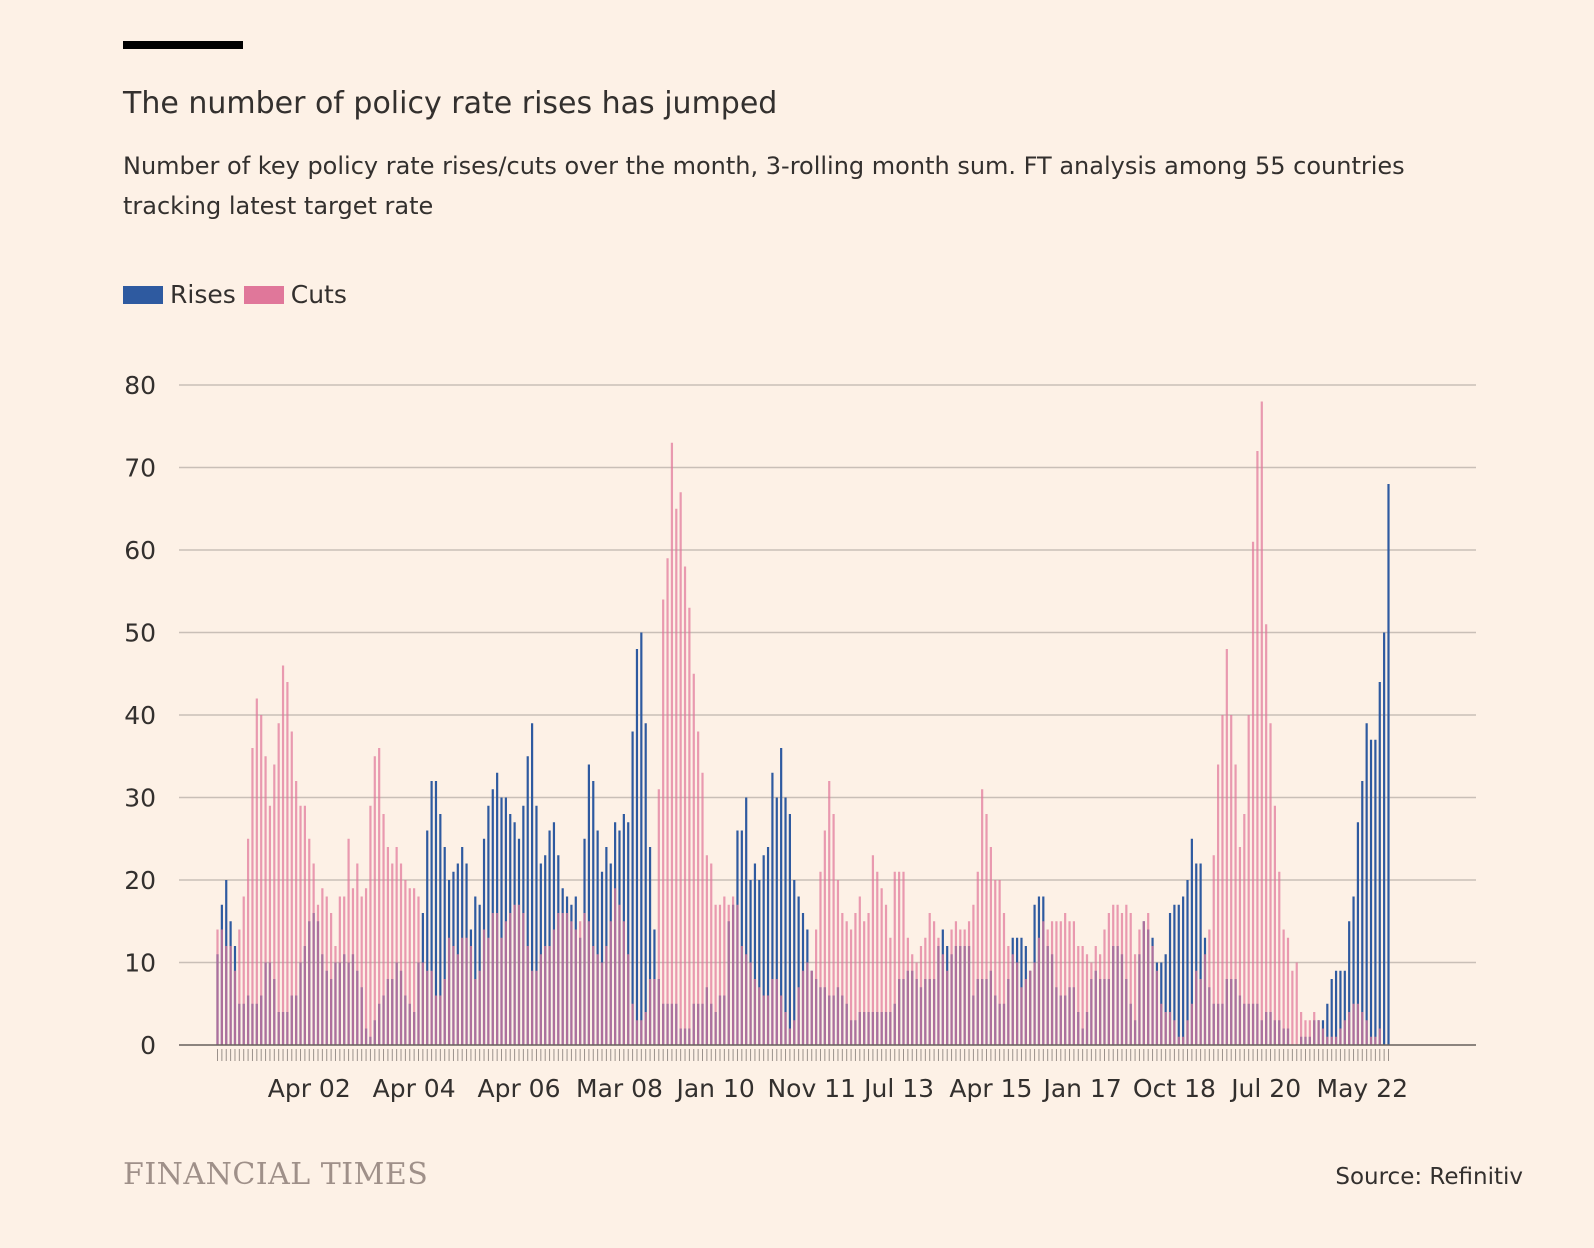  I want to click on x-tick-label: Nov 11, so click(811, 1088).